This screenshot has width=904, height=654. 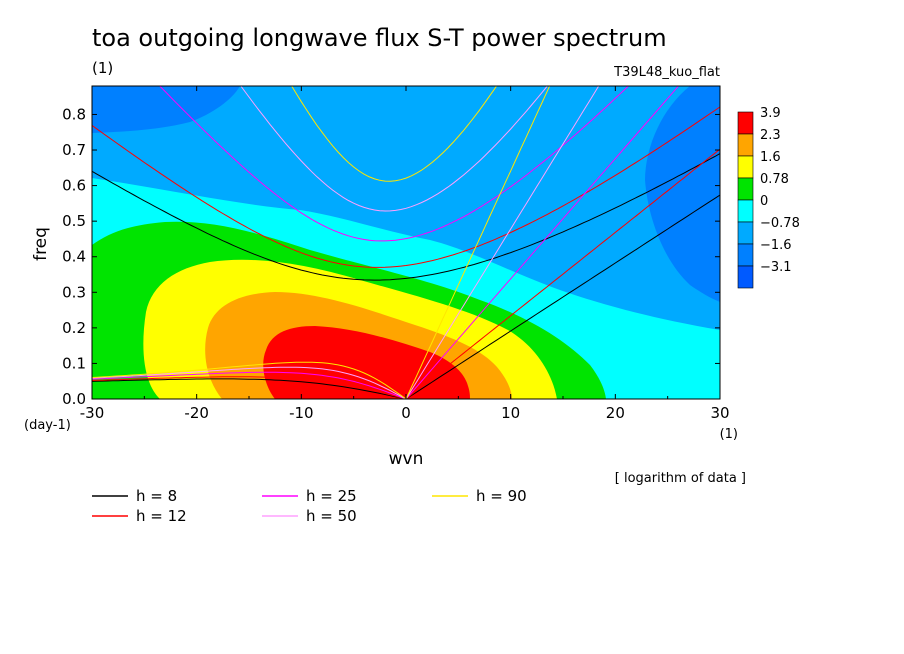 What do you see at coordinates (406, 413) in the screenshot?
I see `x-tick-label: 0` at bounding box center [406, 413].